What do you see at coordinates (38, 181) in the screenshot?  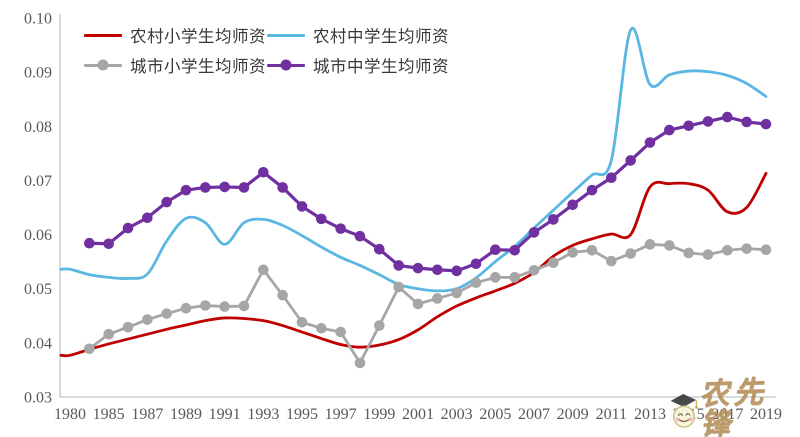 I see `y-tick-label: 0.07` at bounding box center [38, 181].